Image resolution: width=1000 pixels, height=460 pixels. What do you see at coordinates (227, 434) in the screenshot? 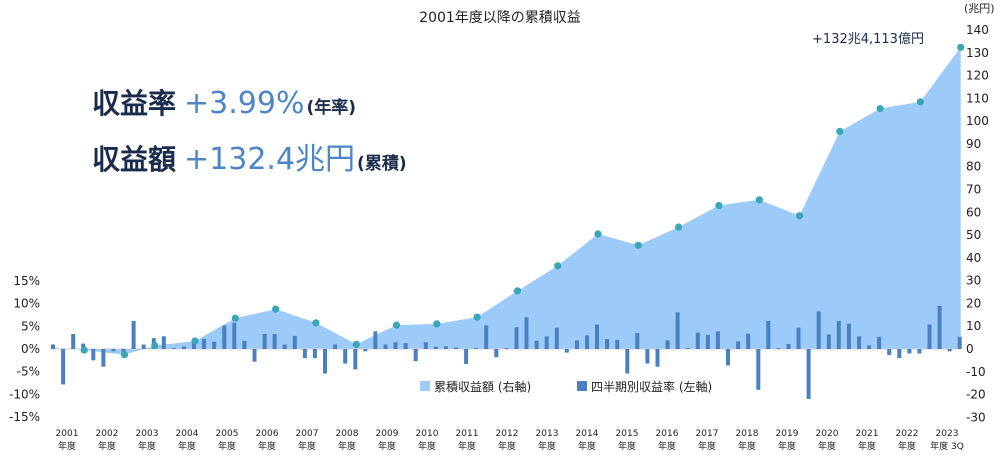
I see `x-axis-year-label: 2005` at bounding box center [227, 434].